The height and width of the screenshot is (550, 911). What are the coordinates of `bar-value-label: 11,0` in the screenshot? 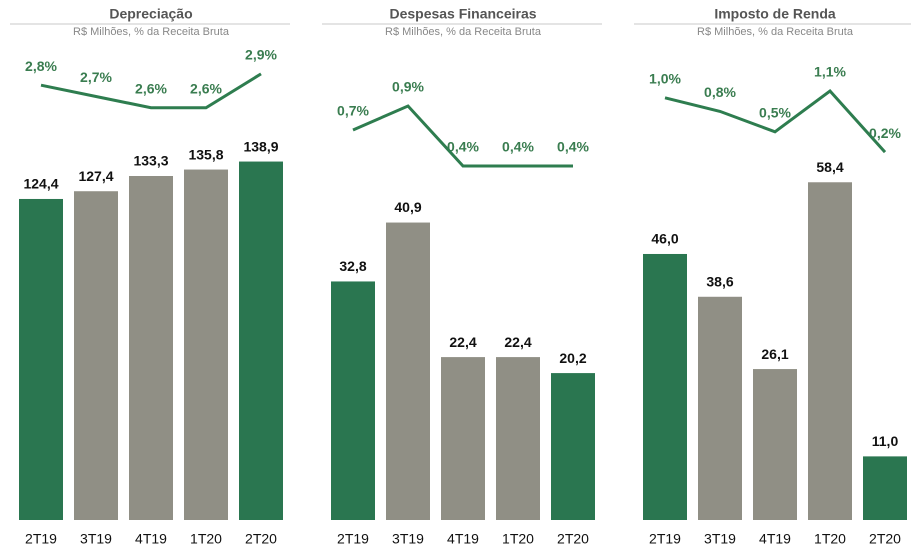 It's located at (885, 441).